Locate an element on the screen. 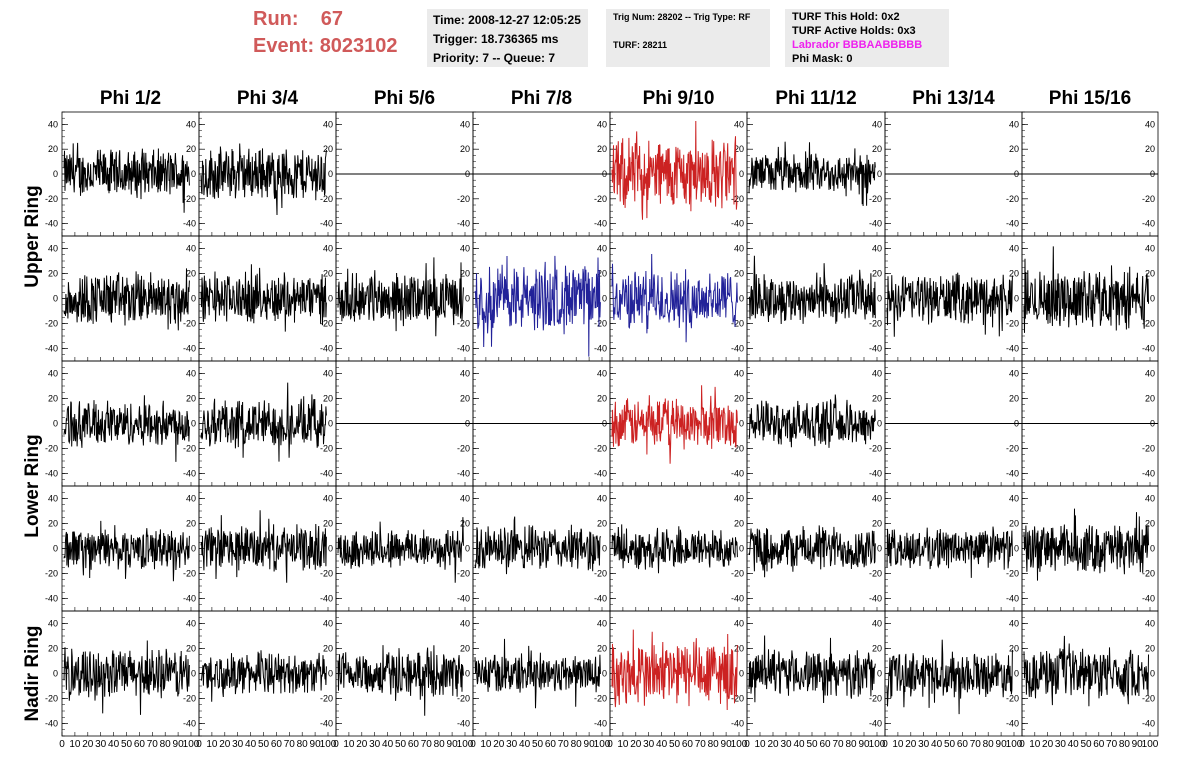  turf-this-hold: TURF This Hold: 0x2 is located at coordinates (846, 17).